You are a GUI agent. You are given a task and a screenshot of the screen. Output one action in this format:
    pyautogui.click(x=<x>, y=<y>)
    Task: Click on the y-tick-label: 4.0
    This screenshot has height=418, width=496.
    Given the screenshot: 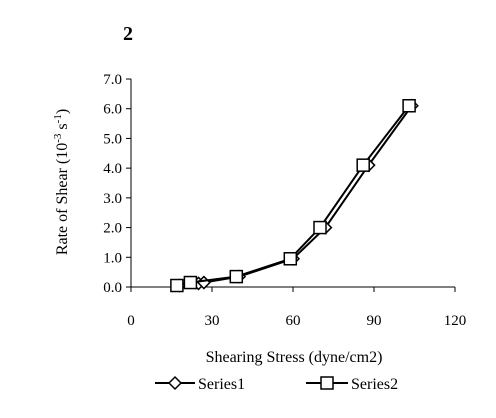 What is the action you would take?
    pyautogui.click(x=112, y=169)
    